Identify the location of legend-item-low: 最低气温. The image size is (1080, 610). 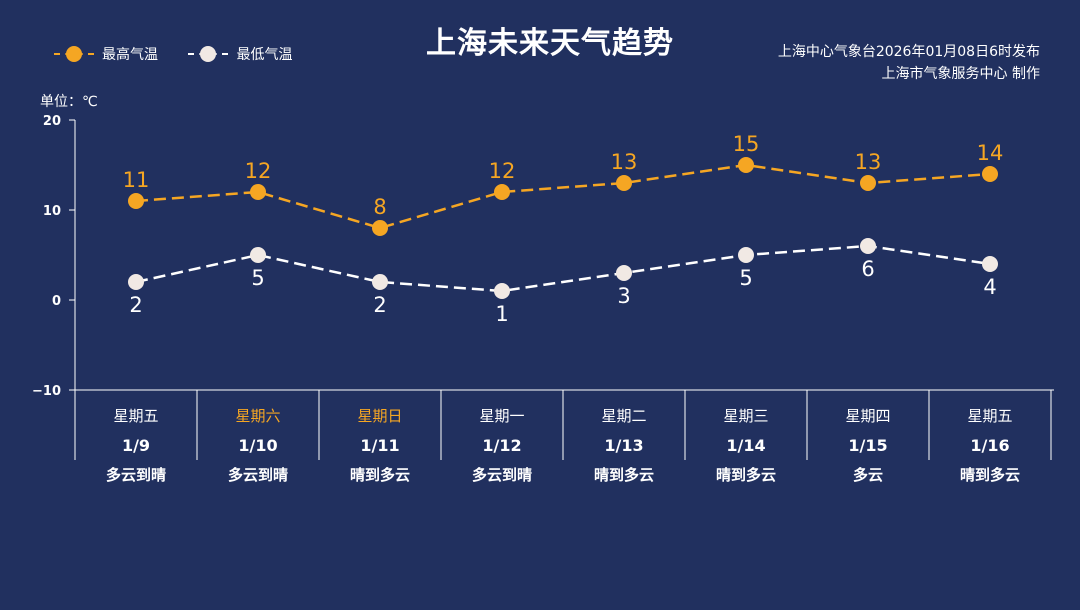
(240, 54).